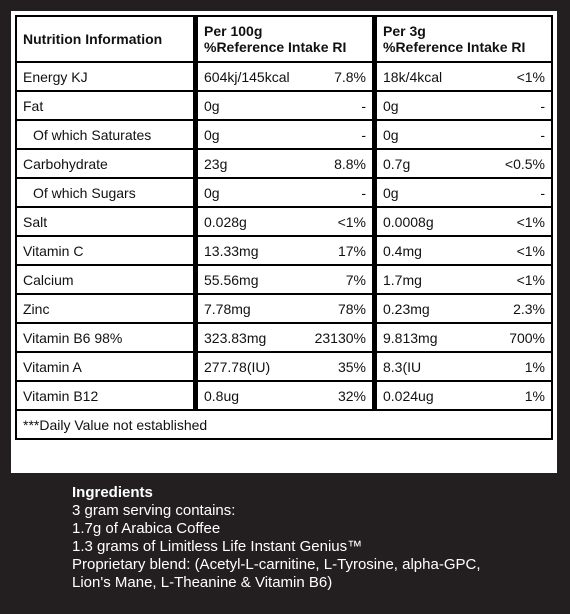  Describe the element at coordinates (464, 396) in the screenshot. I see `value-pair: 0.024ug 1%` at that location.